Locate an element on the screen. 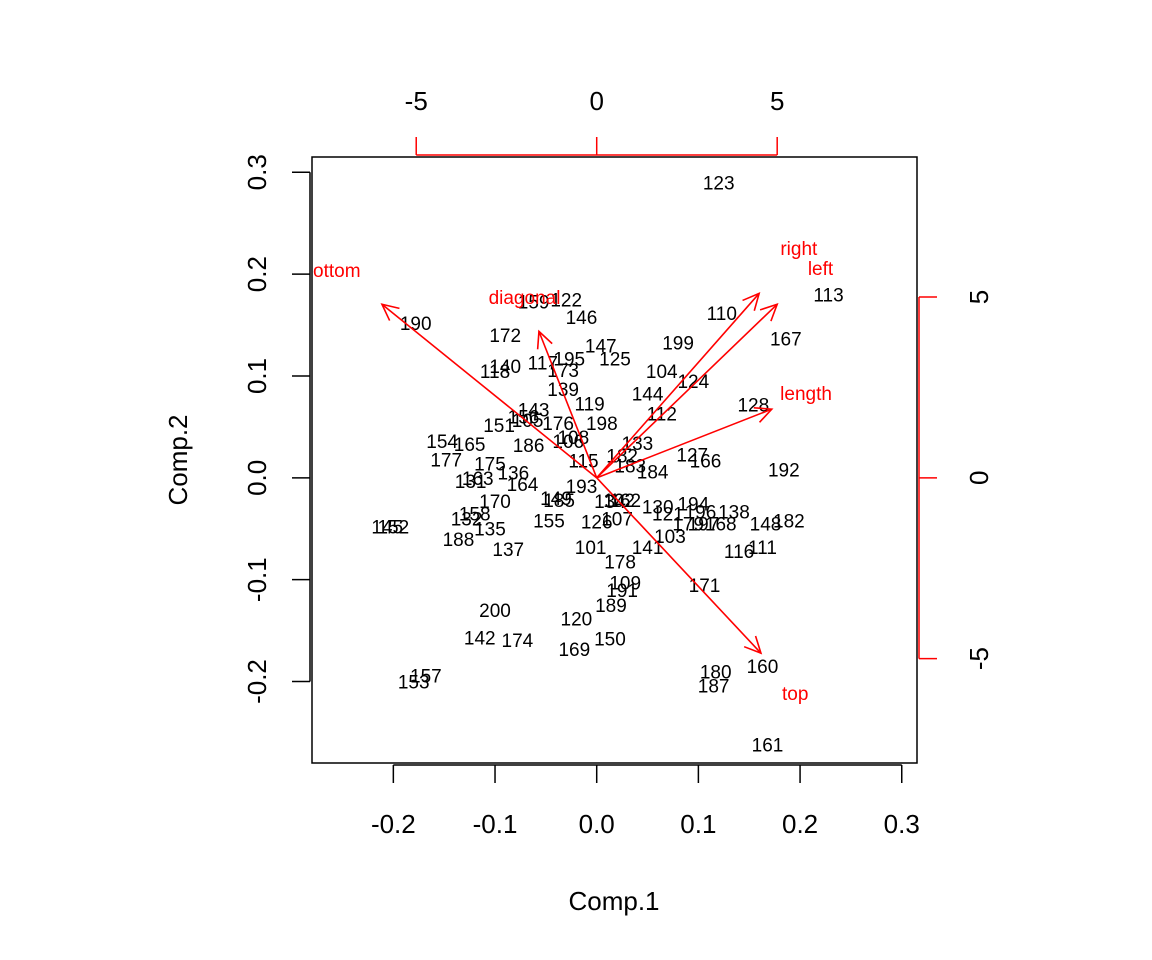 The height and width of the screenshot is (960, 1152). observation-label: 150 is located at coordinates (610, 640).